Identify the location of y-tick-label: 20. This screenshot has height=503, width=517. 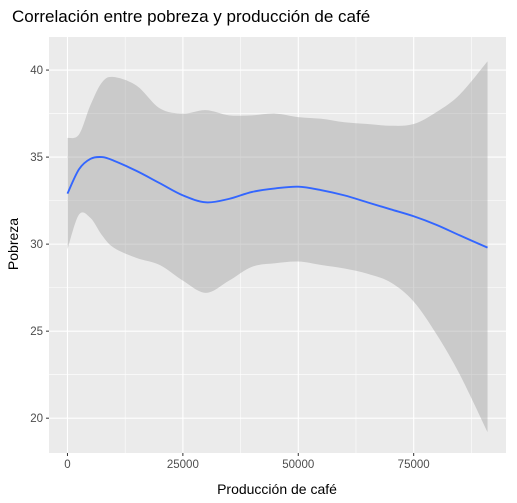
(36, 419).